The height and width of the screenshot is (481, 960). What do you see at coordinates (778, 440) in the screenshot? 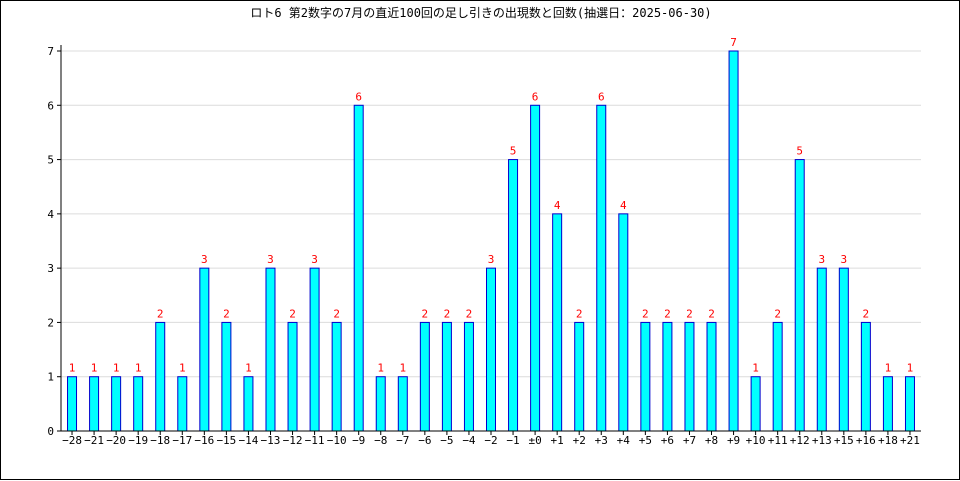
I see `x-tick-label: +11` at bounding box center [778, 440].